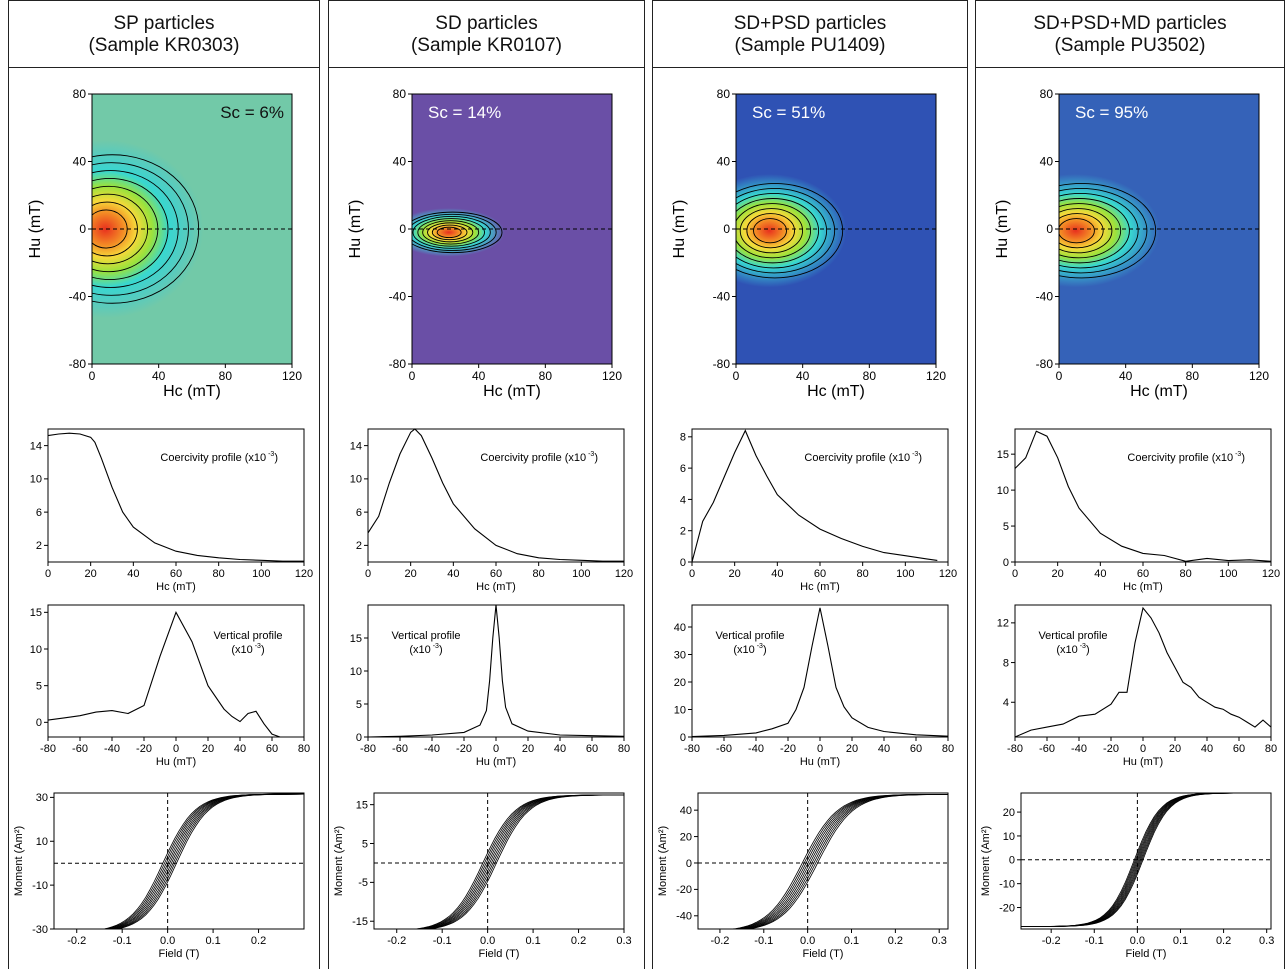 The image size is (1285, 969). Describe the element at coordinates (359, 738) in the screenshot. I see `y-tick-label: 0` at that location.